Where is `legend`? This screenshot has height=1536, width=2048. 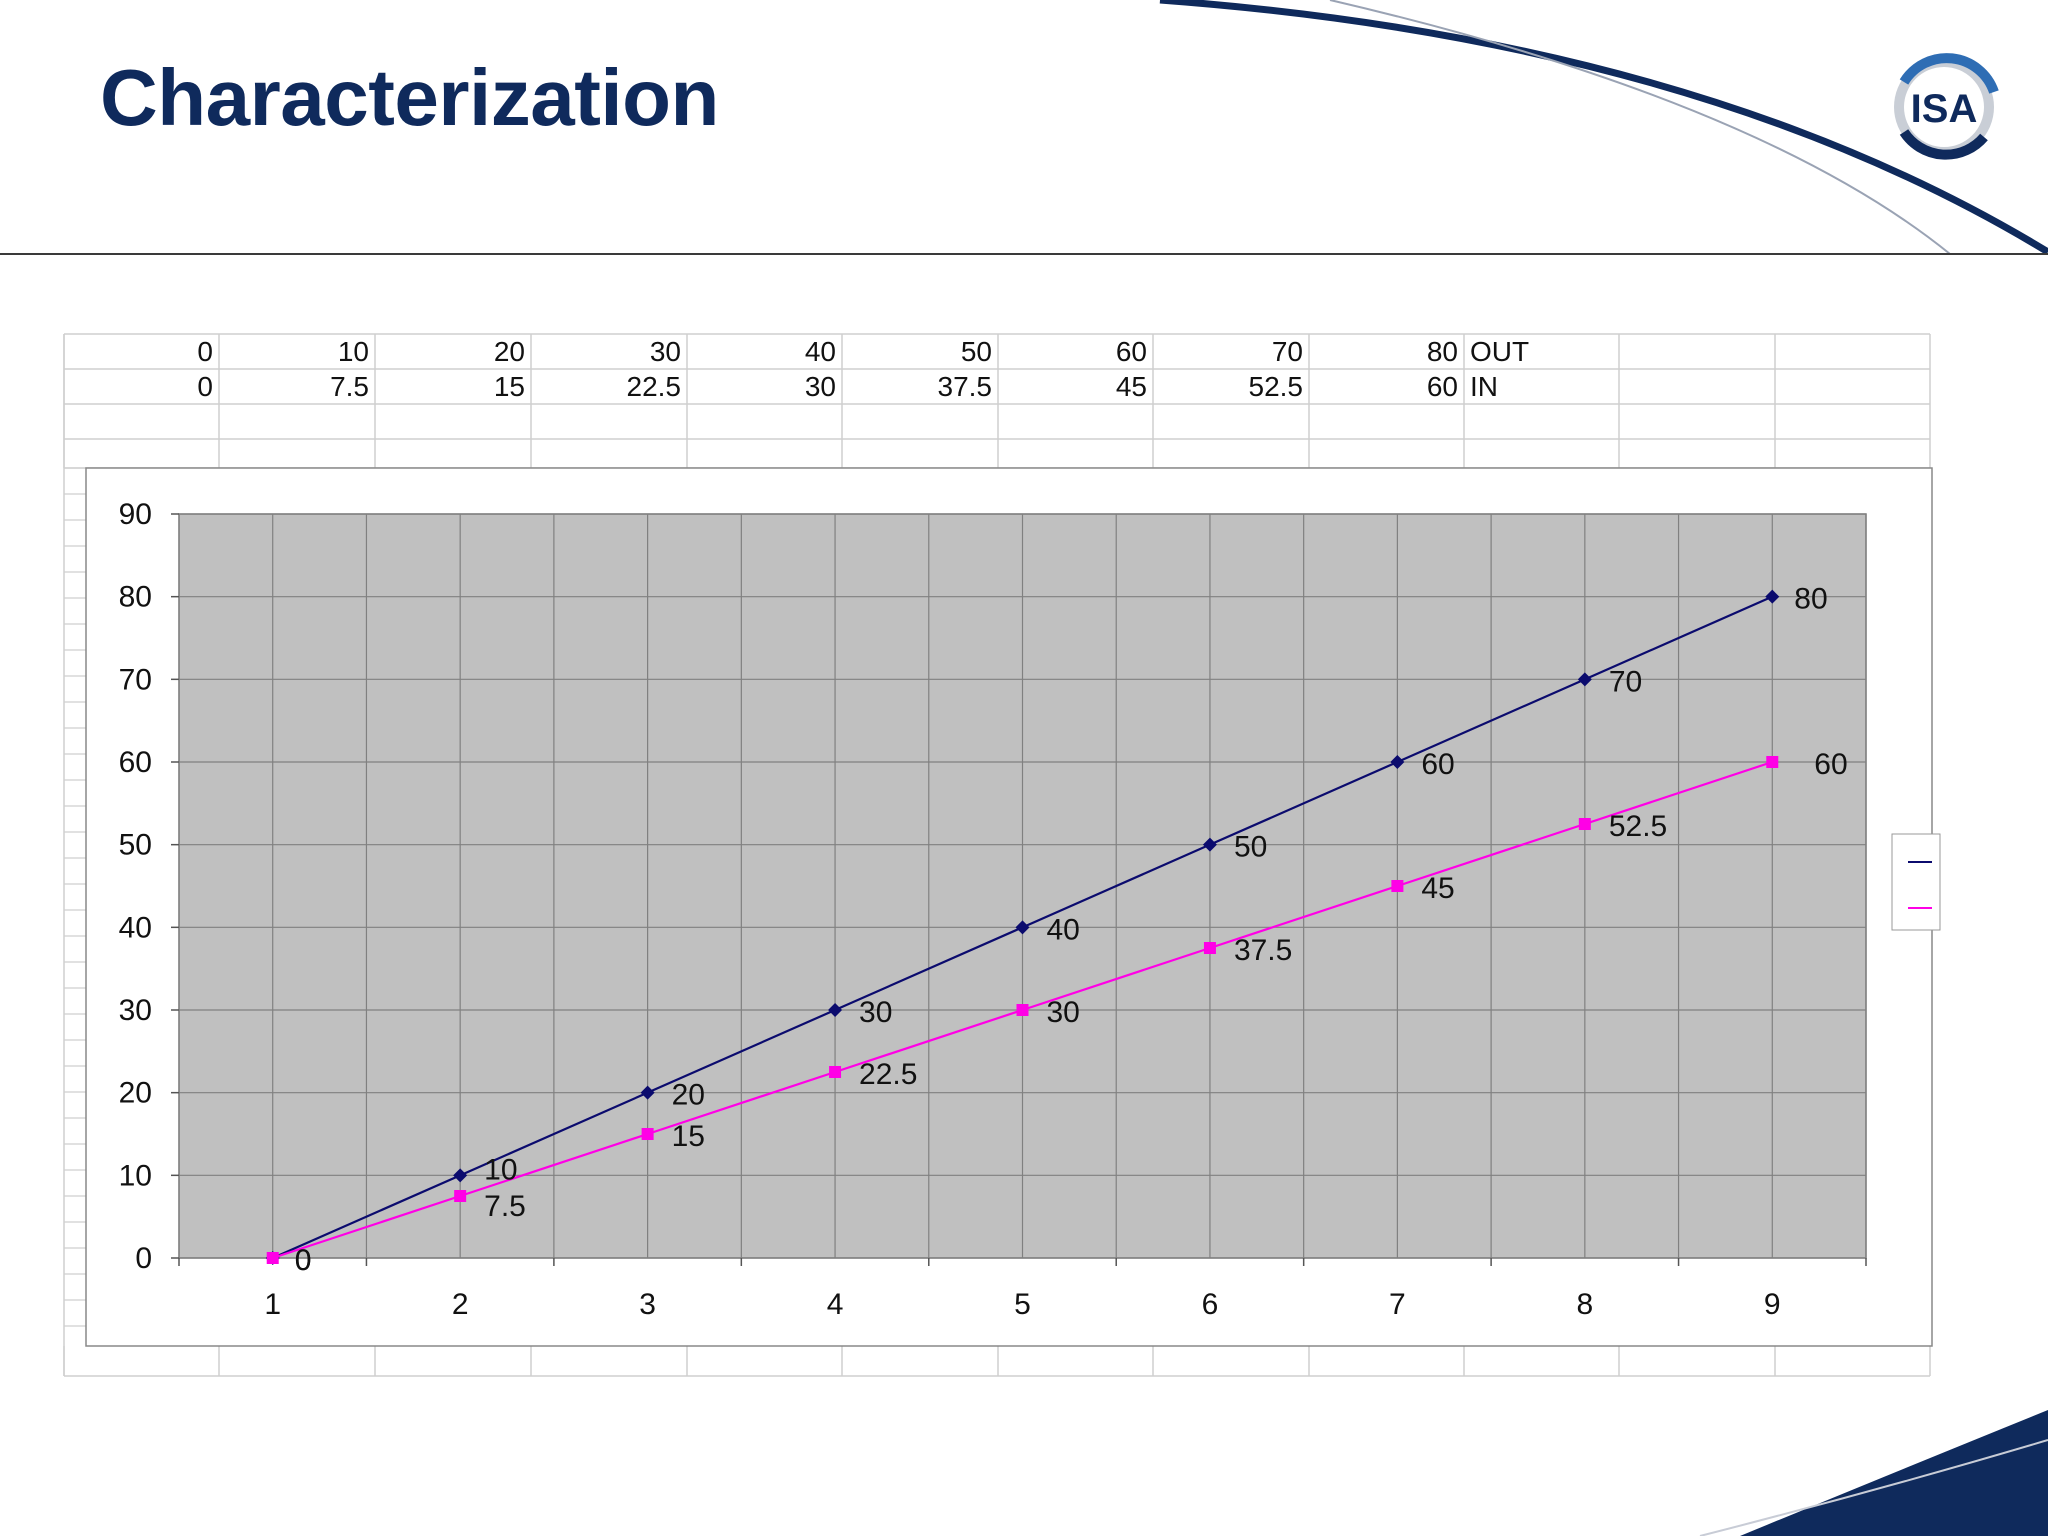 legend is located at coordinates (1916, 882).